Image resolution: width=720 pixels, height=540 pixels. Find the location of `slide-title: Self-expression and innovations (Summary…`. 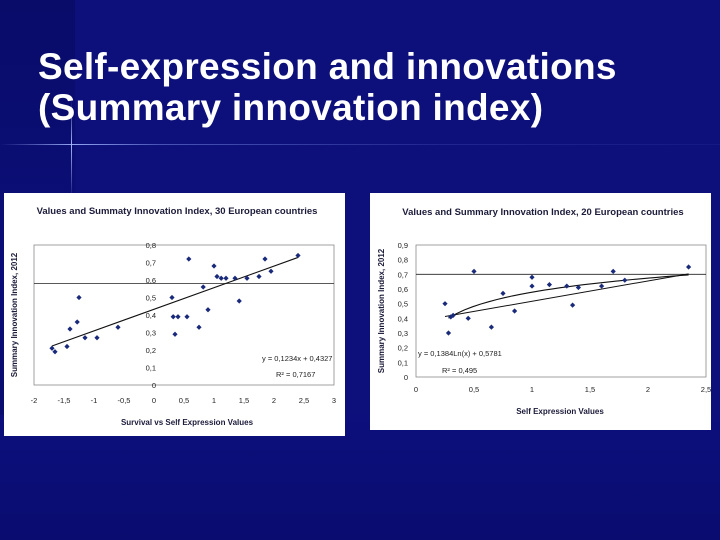

slide-title: Self-expression and innovations (Summary… is located at coordinates (373, 87).